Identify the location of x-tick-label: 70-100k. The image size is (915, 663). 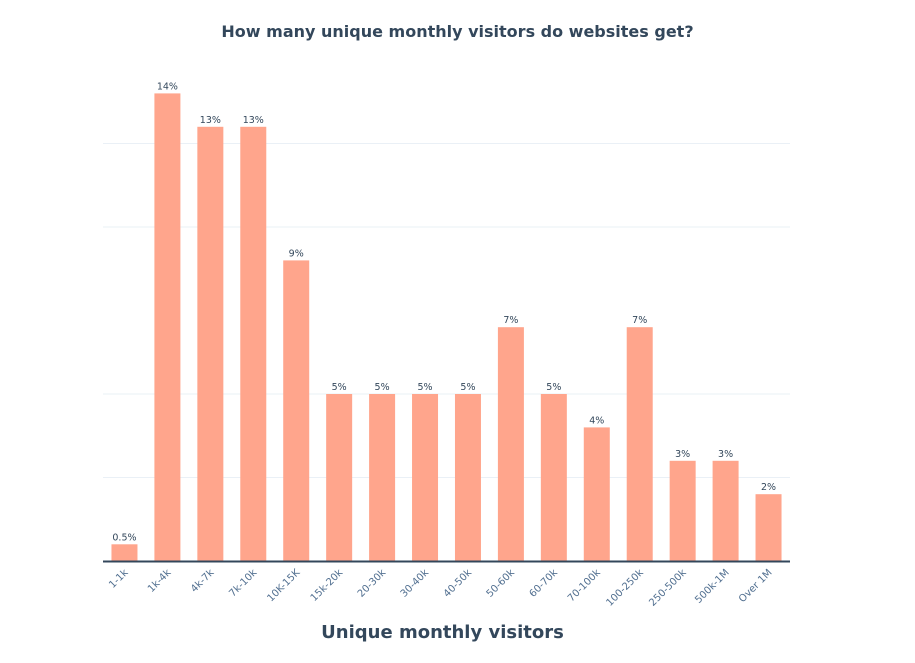
(584, 585).